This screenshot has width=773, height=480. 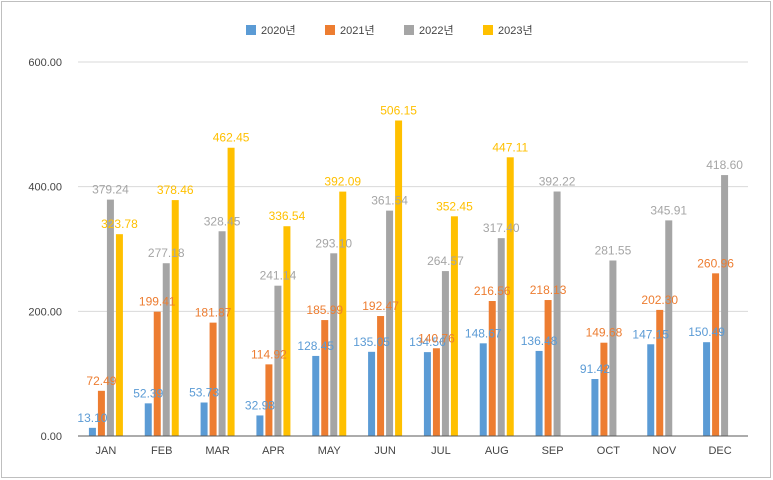 What do you see at coordinates (483, 333) in the screenshot?
I see `data-label: 148.67` at bounding box center [483, 333].